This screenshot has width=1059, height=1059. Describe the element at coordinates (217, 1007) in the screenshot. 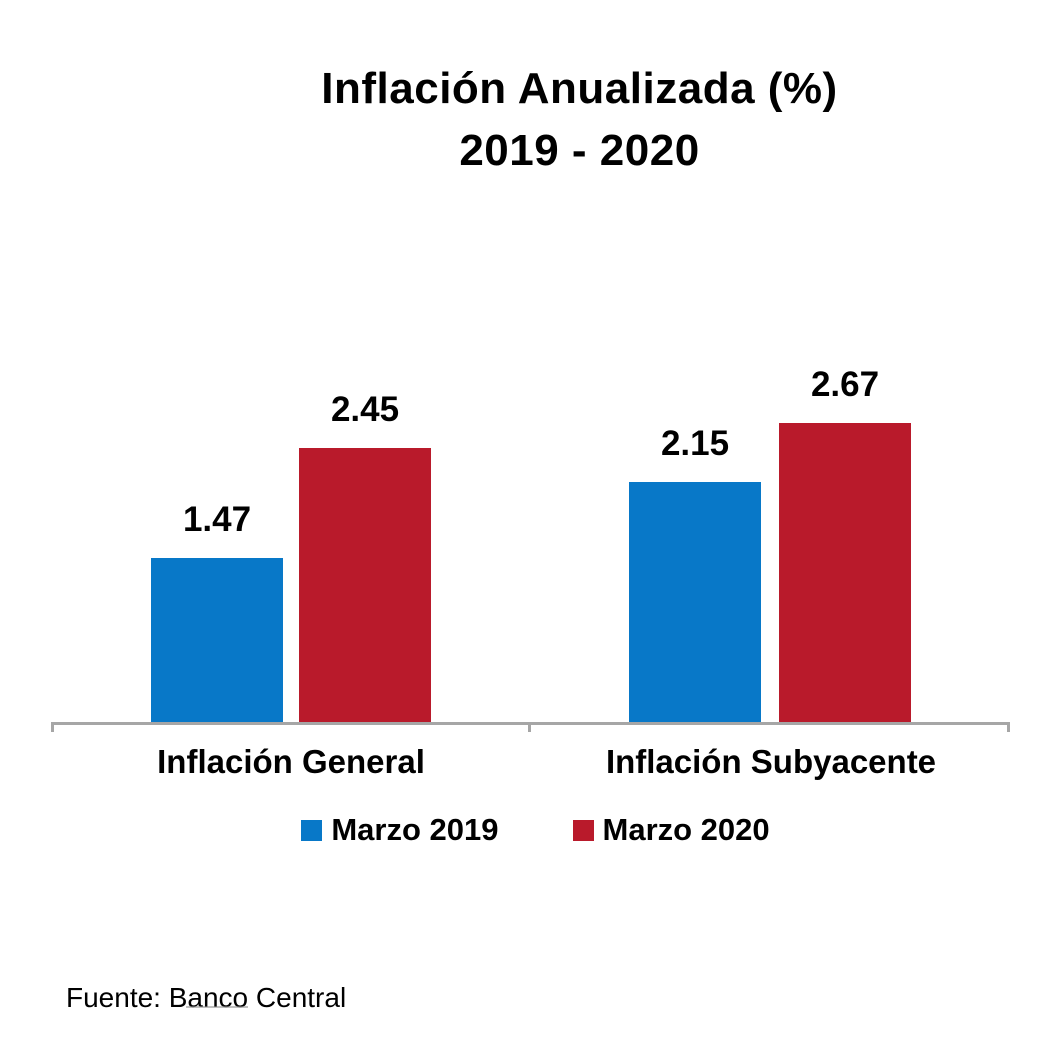

I see `underline-artifact` at that location.